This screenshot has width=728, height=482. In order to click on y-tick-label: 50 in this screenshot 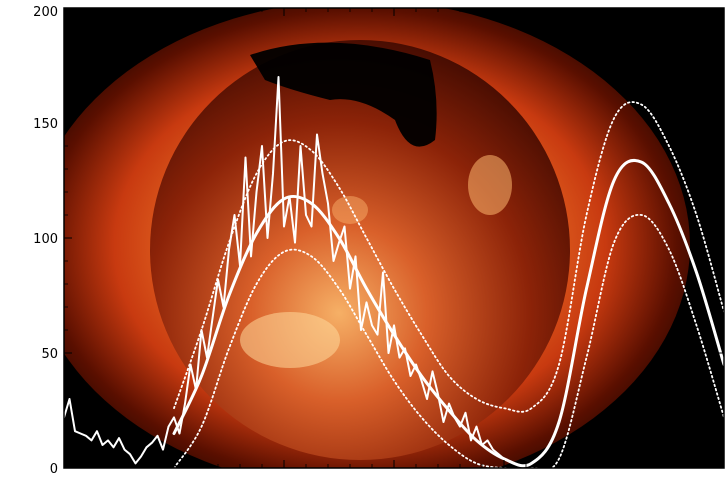, I will do `click(49, 354)`.